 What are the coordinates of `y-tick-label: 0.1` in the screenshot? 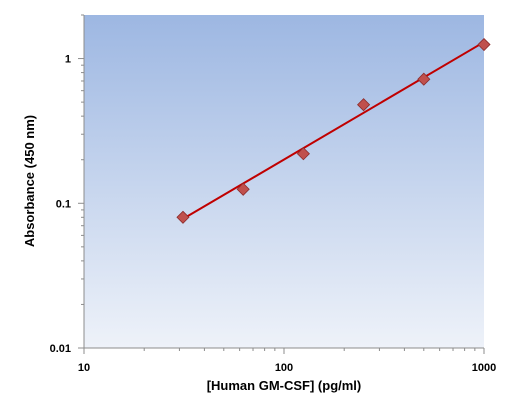 It's located at (63, 204).